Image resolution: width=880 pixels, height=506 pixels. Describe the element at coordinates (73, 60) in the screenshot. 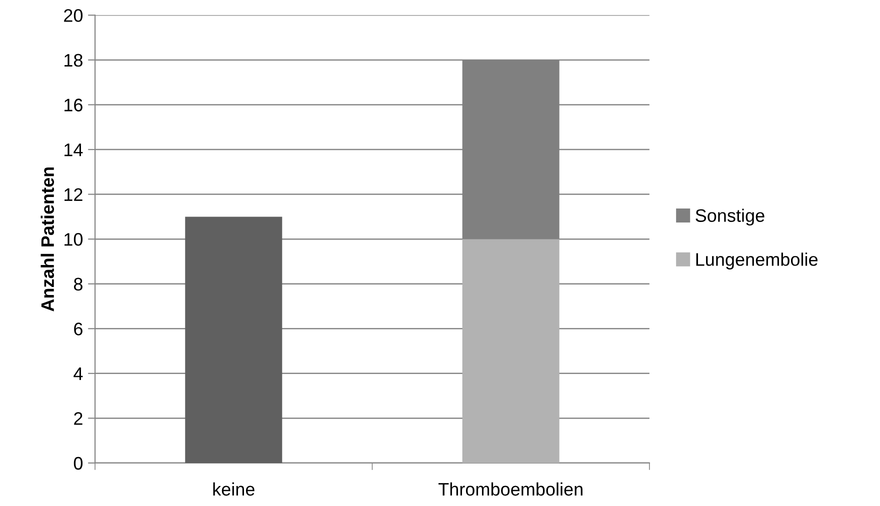

I see `y-tick-label: 18` at that location.